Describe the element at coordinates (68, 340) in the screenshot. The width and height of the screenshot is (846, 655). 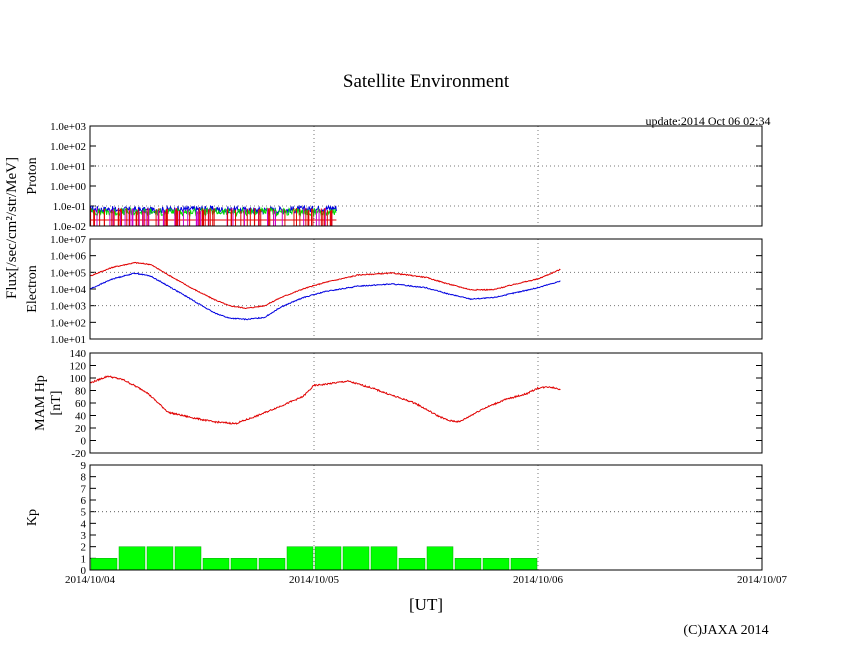
I see `electron-ytick-label: 1.0e+01` at that location.